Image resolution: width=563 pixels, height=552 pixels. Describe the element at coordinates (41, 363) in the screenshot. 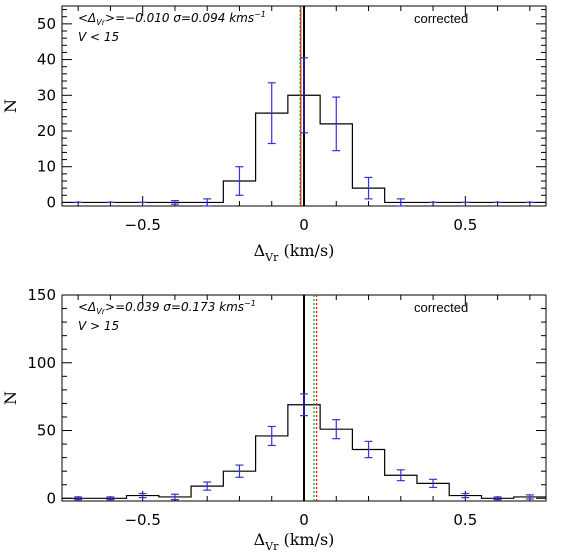

I see `y-tick-label: 100` at that location.